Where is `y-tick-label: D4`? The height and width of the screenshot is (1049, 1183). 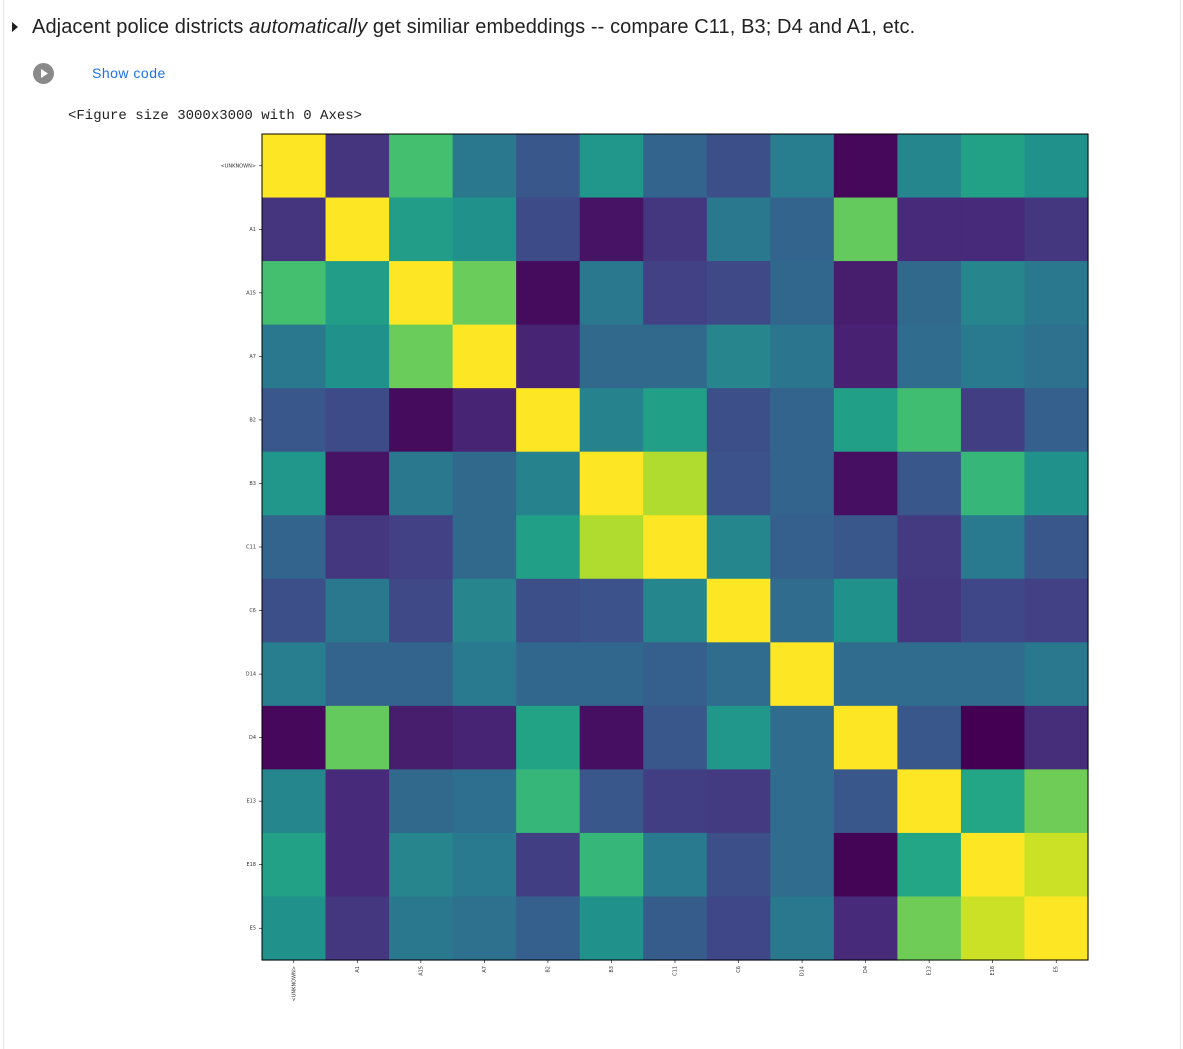 y-tick-label: D4 is located at coordinates (252, 738).